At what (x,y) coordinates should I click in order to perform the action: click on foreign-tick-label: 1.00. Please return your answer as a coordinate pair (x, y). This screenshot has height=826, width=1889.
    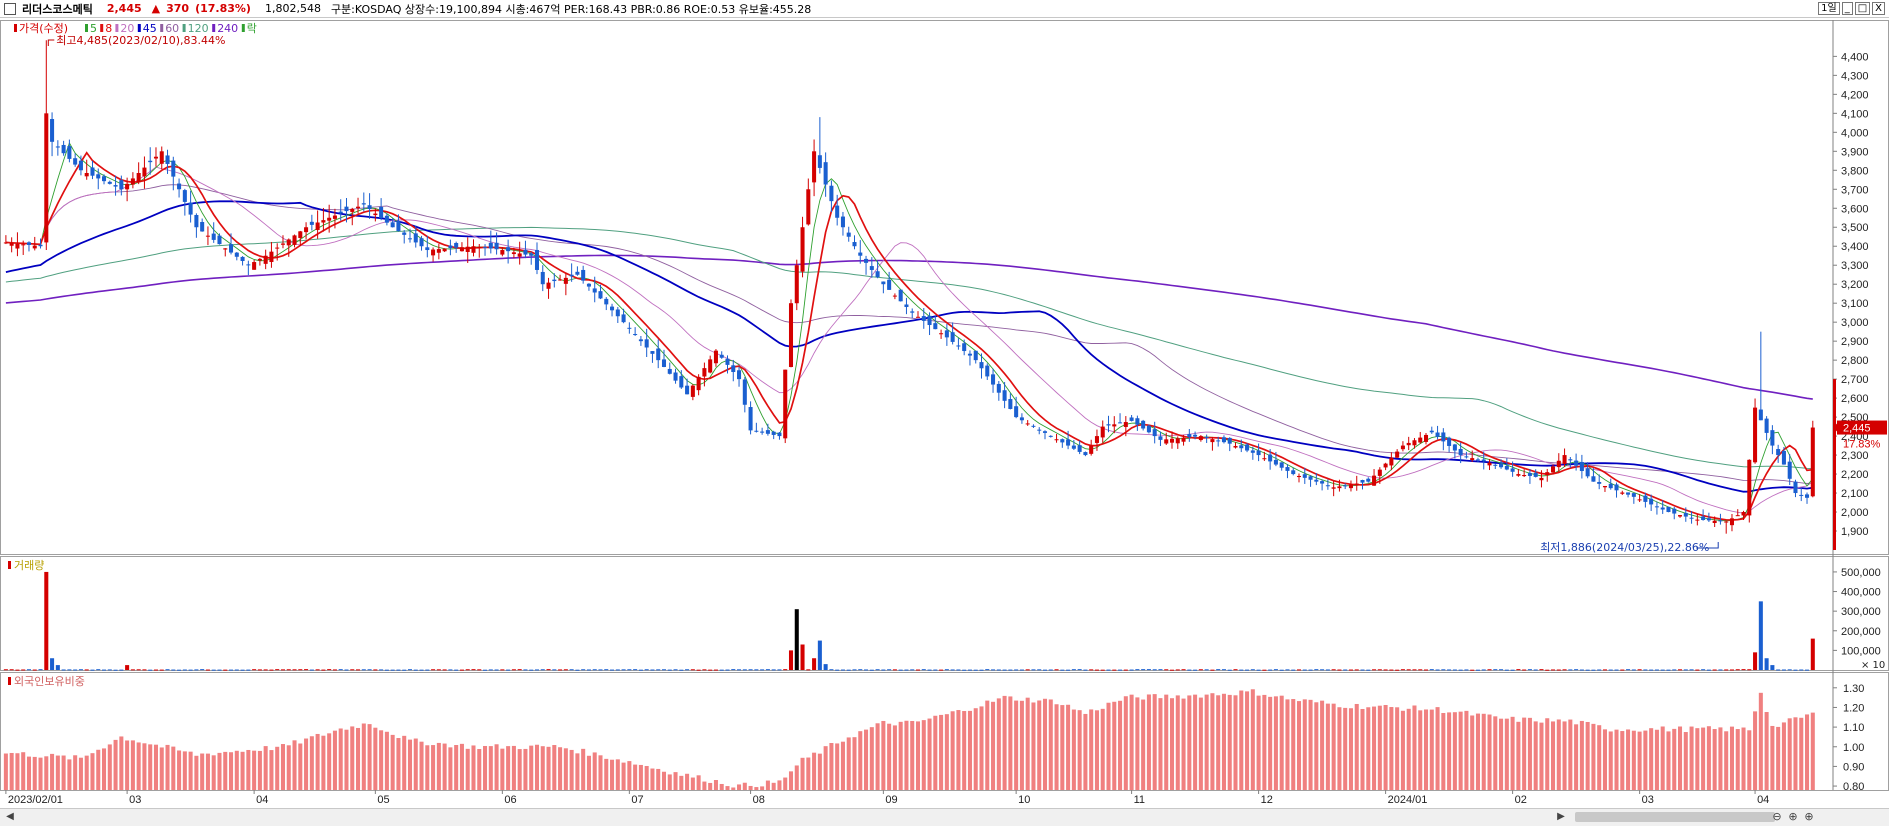
    Looking at the image, I should click on (1853, 748).